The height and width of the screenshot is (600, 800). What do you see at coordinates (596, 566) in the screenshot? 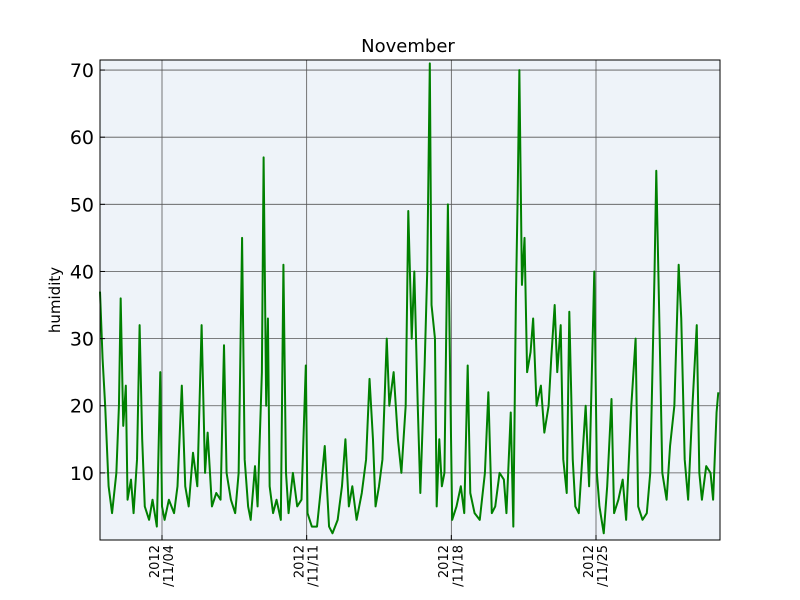
I see `x-tick-label: 2012/11/25` at bounding box center [596, 566].